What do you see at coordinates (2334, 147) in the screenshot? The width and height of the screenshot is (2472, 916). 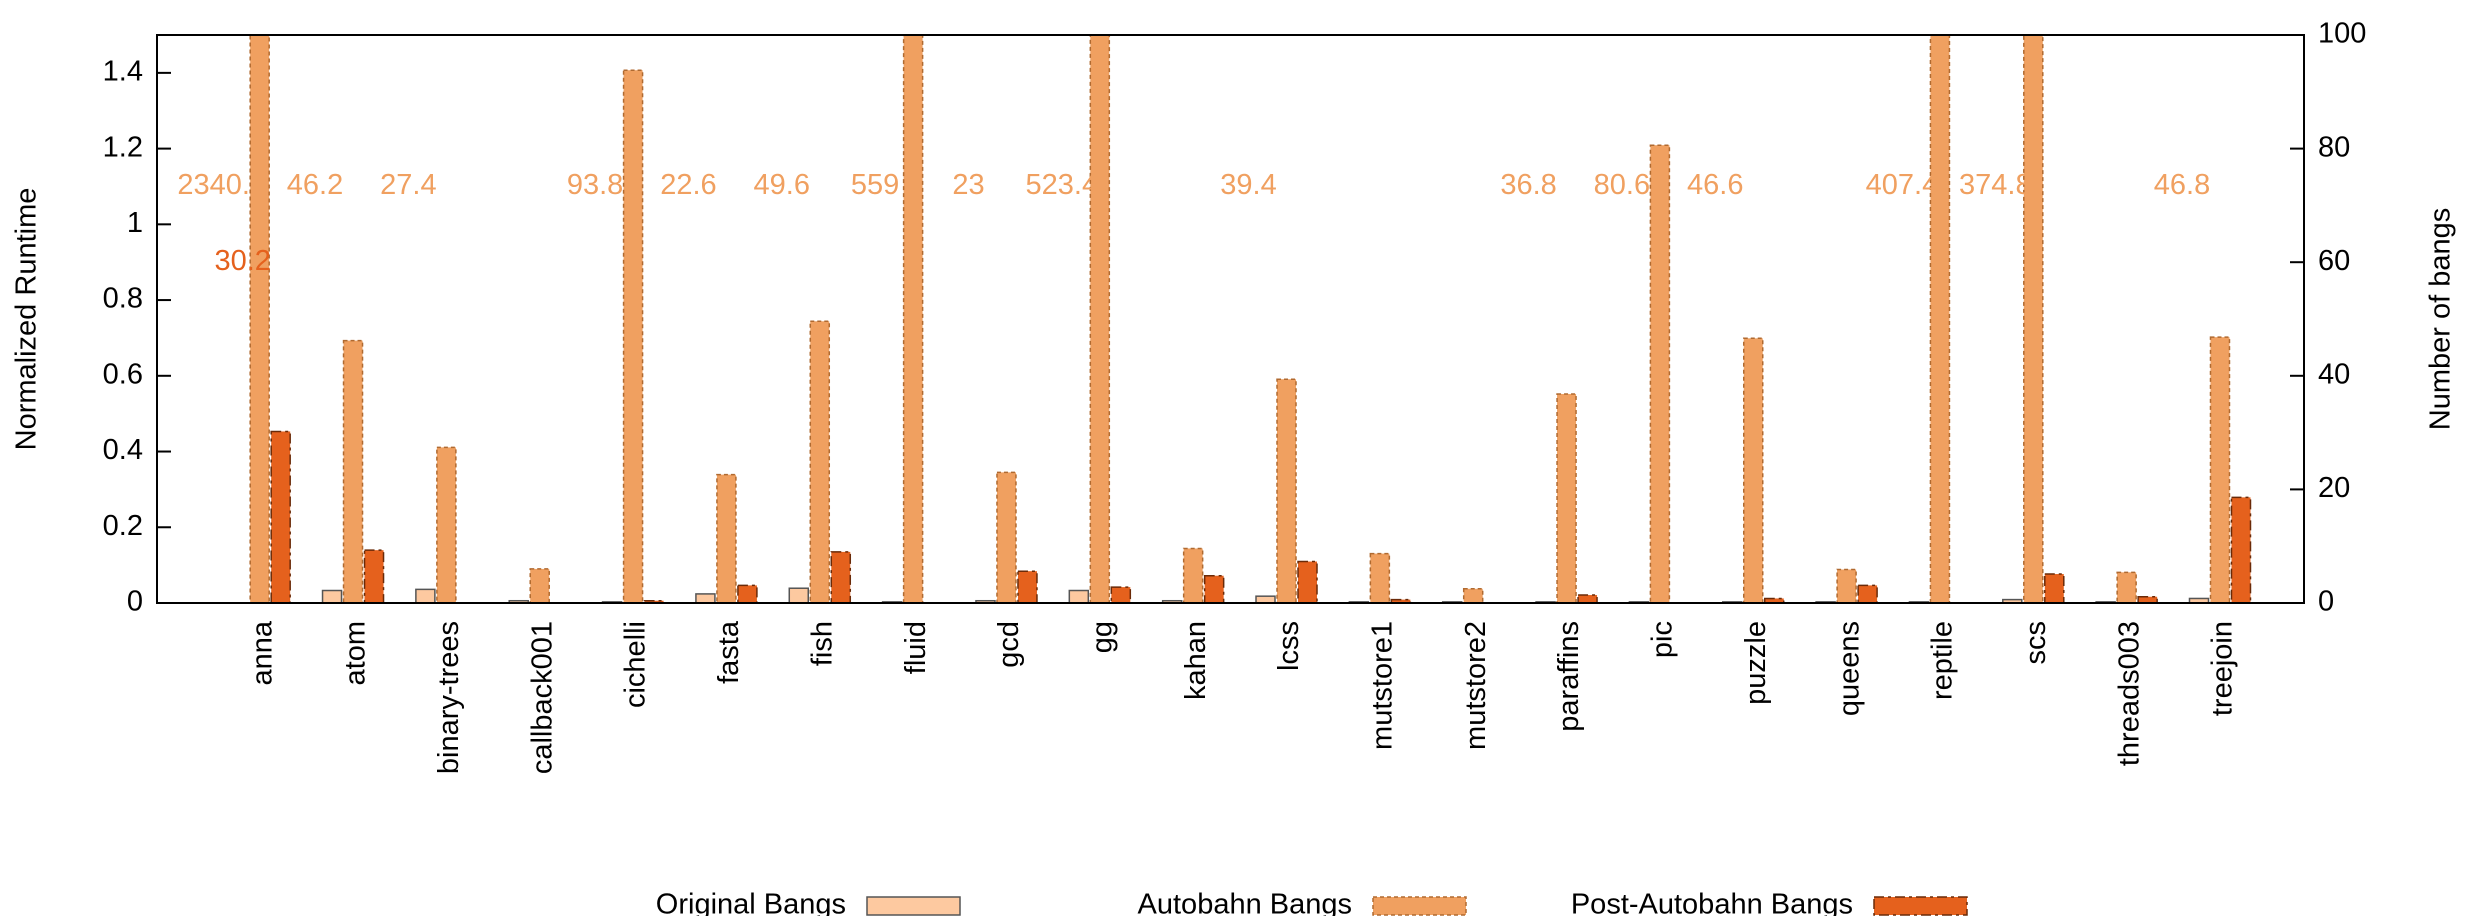 I see `y2-tick-label: 80` at bounding box center [2334, 147].